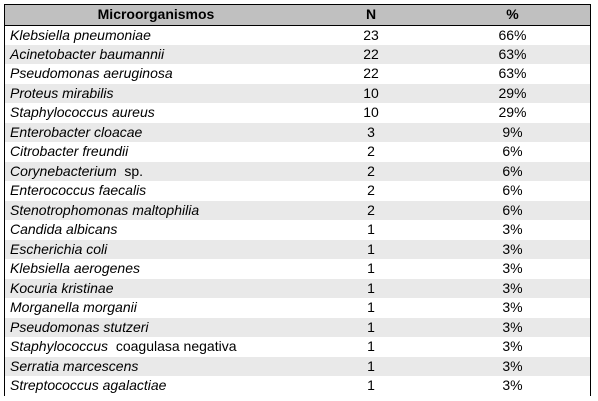  Describe the element at coordinates (156, 113) in the screenshot. I see `organism-cell: Staphylococcus aureus` at that location.